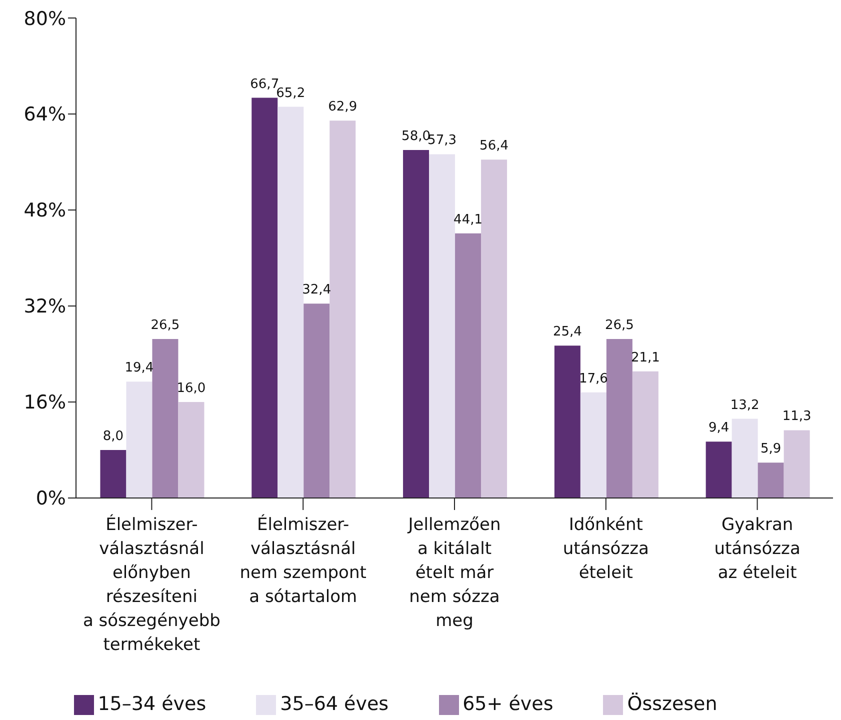 This screenshot has width=841, height=720. Describe the element at coordinates (745, 405) in the screenshot. I see `data-label: 13,2` at that location.